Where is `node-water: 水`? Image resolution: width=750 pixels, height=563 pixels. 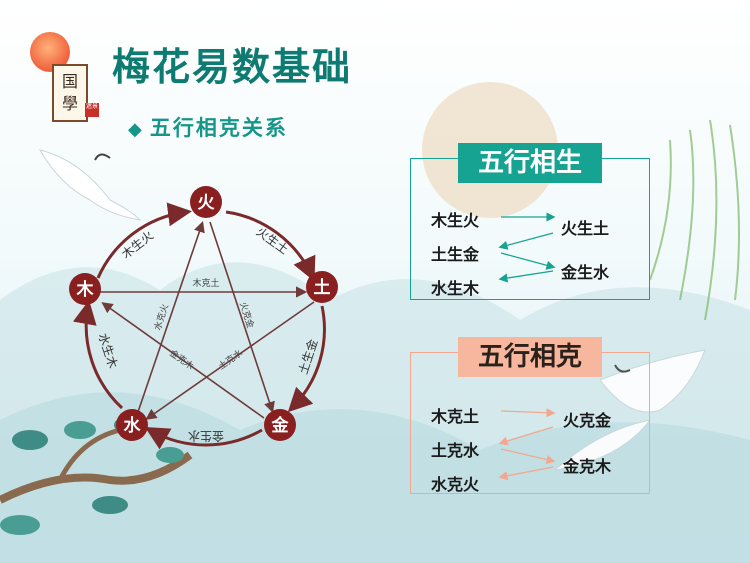 node-water: 水 is located at coordinates (132, 425).